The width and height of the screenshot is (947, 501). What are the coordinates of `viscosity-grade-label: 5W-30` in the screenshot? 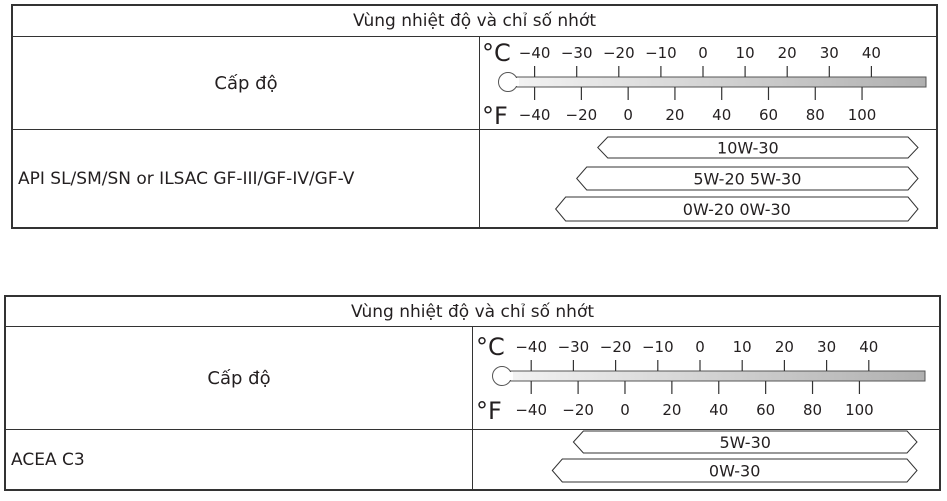 It's located at (744, 442).